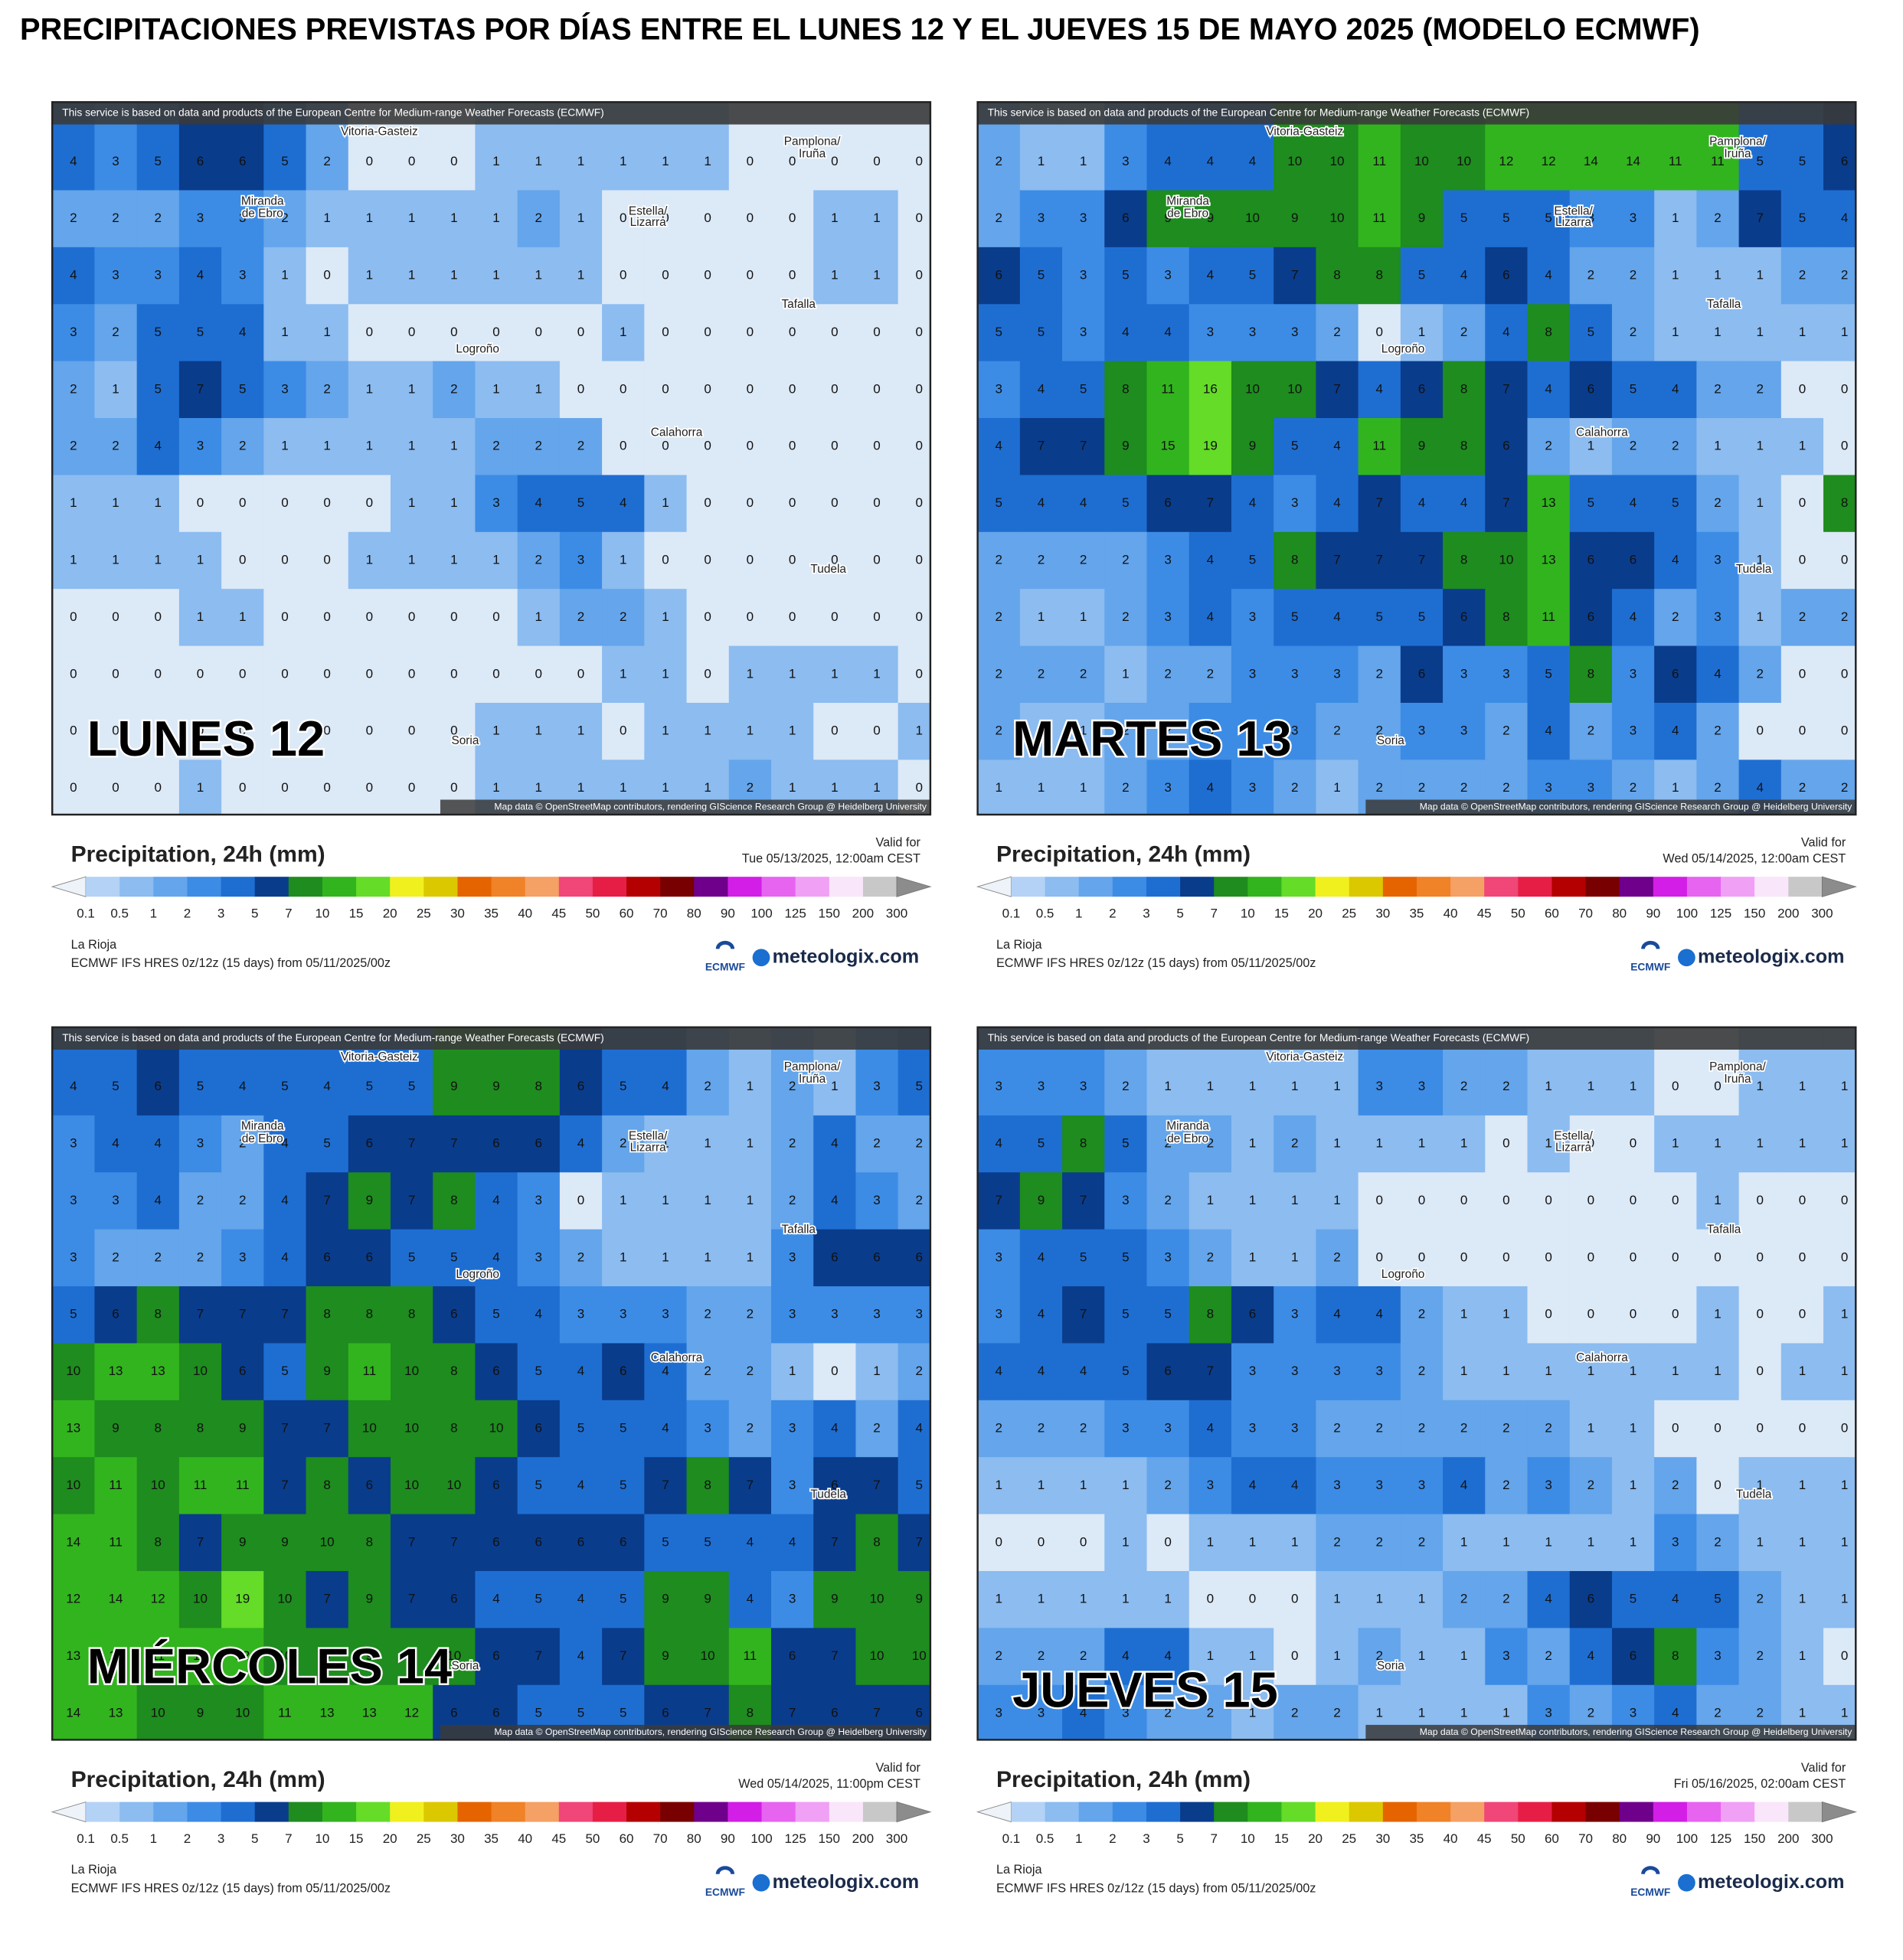 The height and width of the screenshot is (1960, 1903). I want to click on place-label: Miranda, so click(1188, 200).